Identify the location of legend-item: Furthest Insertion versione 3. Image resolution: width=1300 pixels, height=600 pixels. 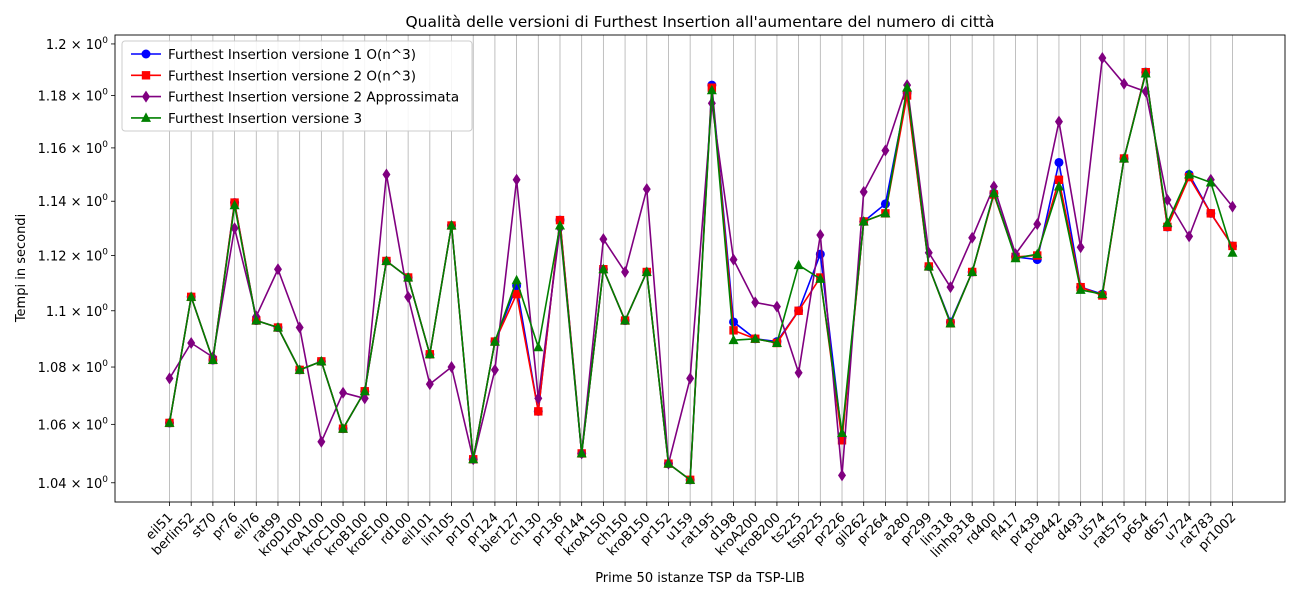
(246, 119).